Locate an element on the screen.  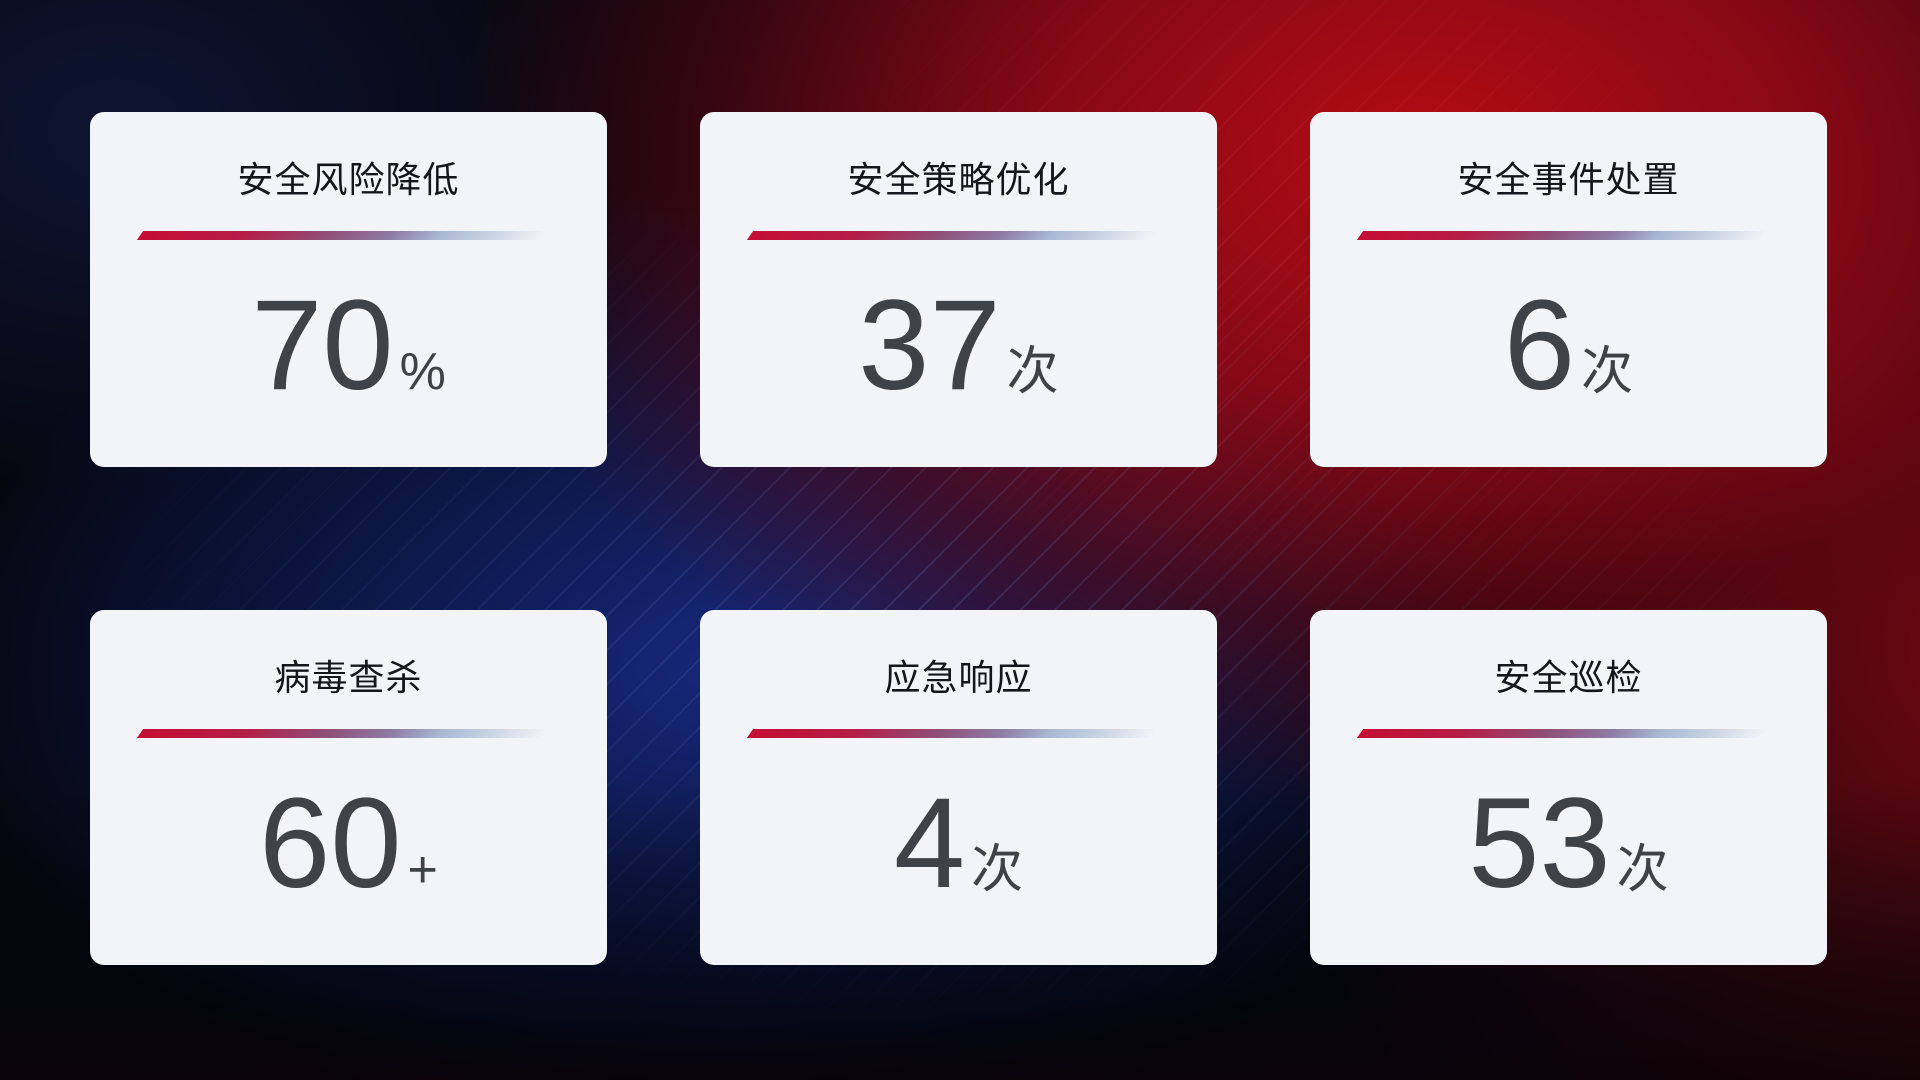
stat-card-title: 安全策略优化 is located at coordinates (958, 179).